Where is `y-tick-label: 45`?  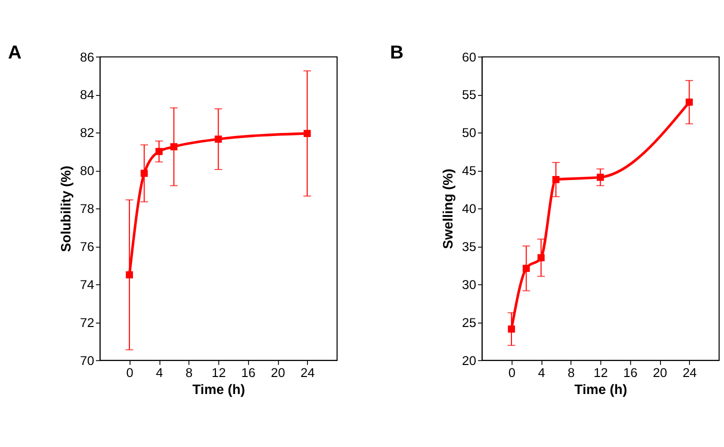
y-tick-label: 45 is located at coordinates (469, 170).